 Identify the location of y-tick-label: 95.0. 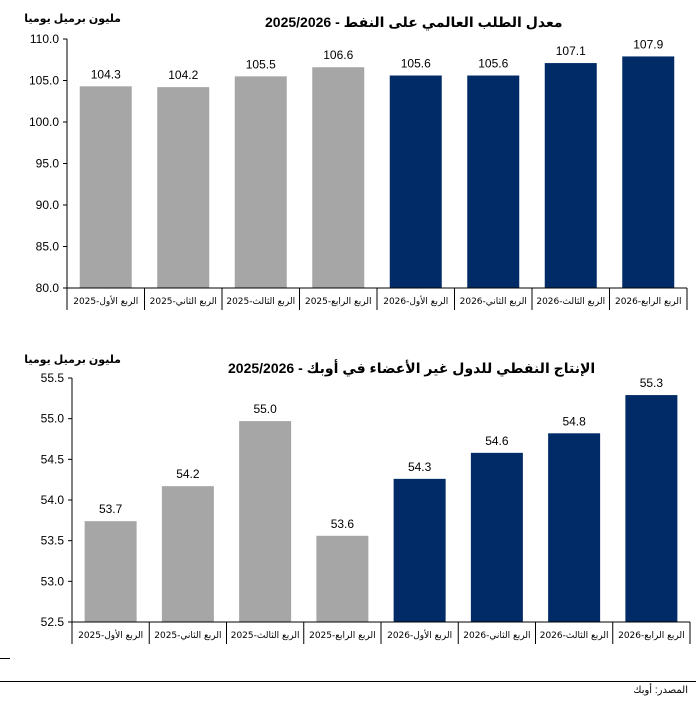
(48, 164).